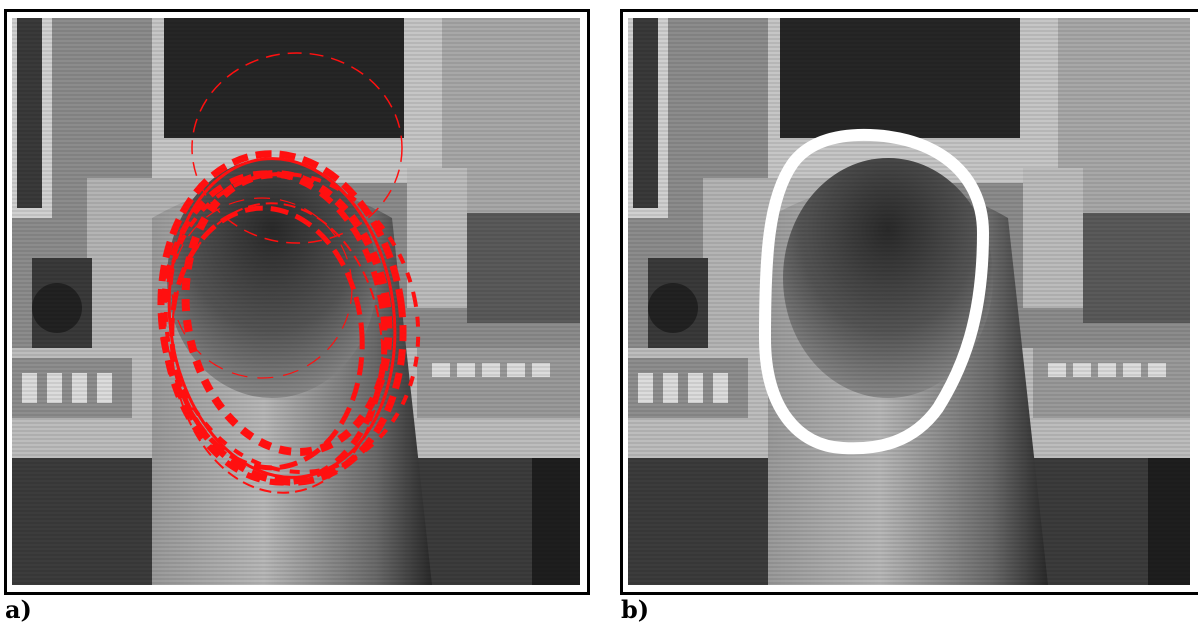 The height and width of the screenshot is (631, 1198). What do you see at coordinates (18, 609) in the screenshot?
I see `panel-label: a)` at bounding box center [18, 609].